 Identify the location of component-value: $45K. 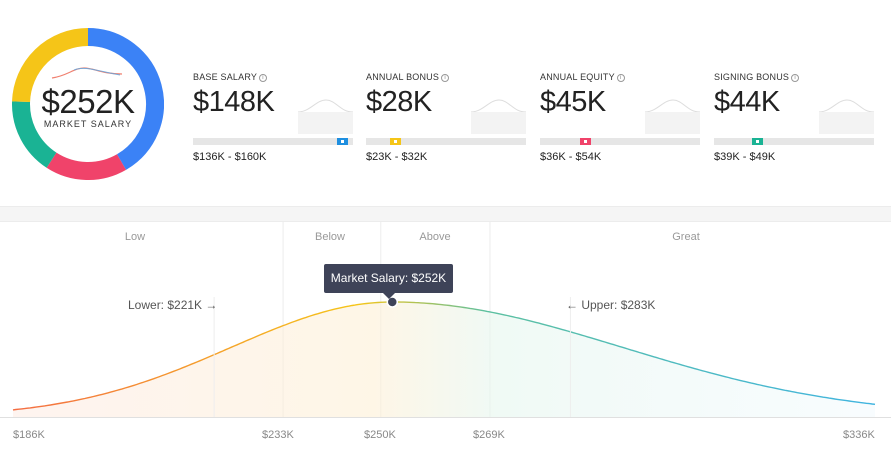
(573, 102).